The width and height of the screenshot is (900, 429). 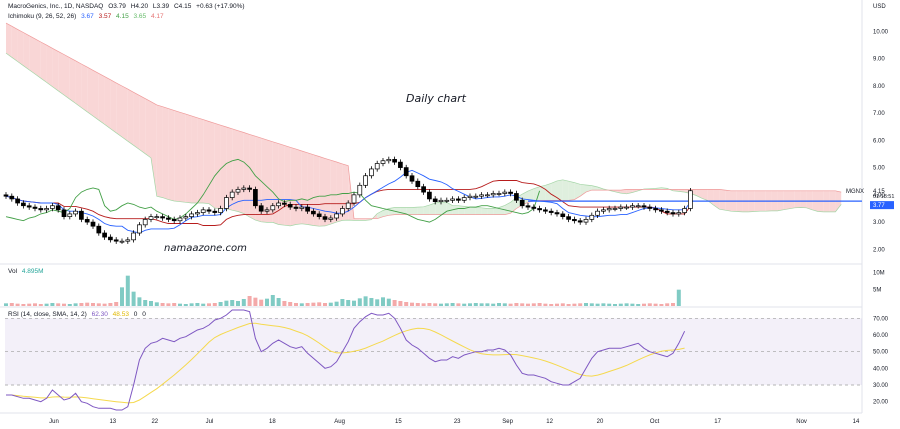 I want to click on time-axis-tick: Nov, so click(x=801, y=422).